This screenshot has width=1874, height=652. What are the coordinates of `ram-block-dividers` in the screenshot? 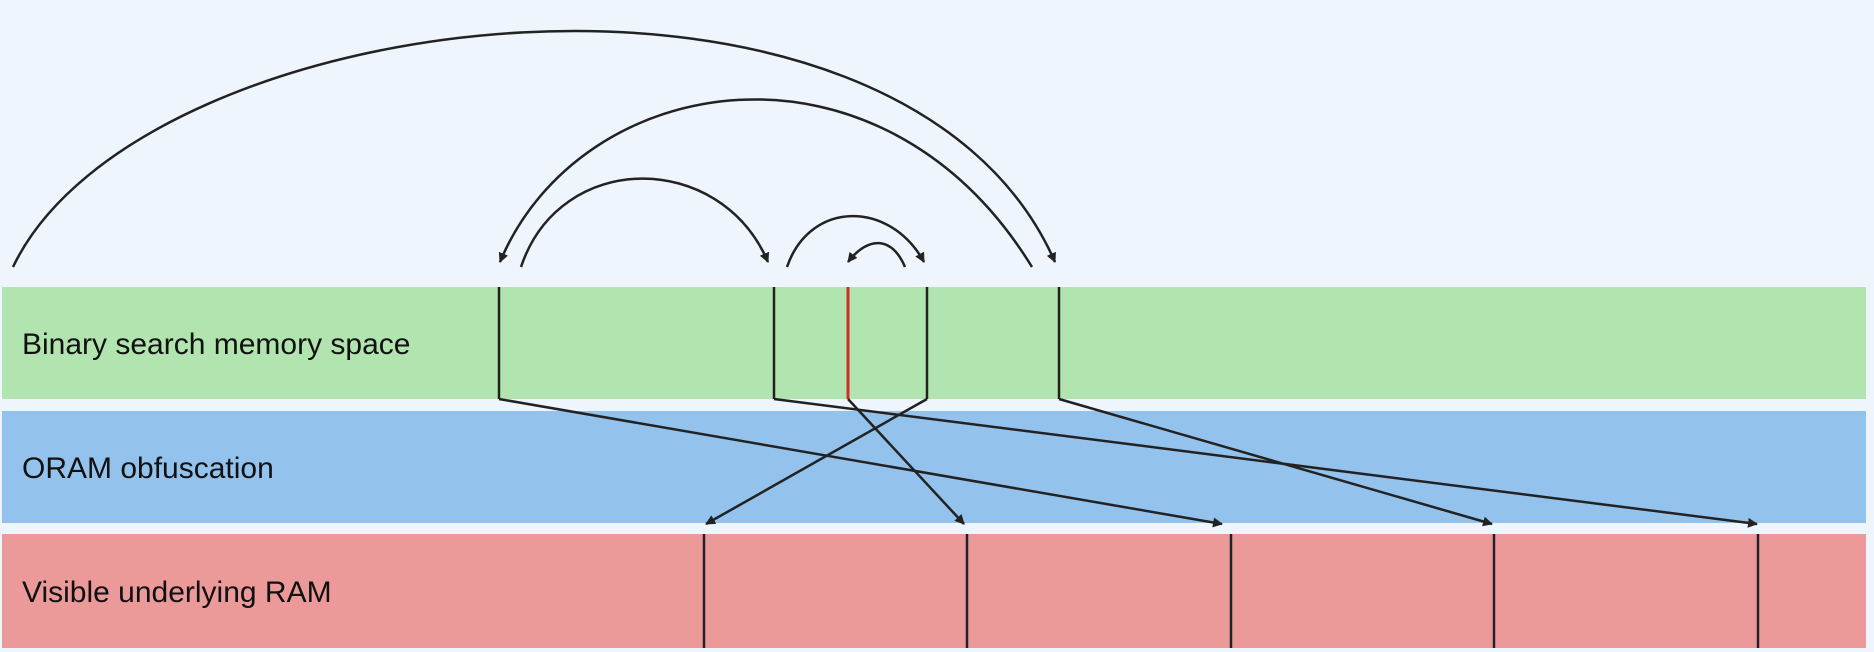 It's located at (1231, 591).